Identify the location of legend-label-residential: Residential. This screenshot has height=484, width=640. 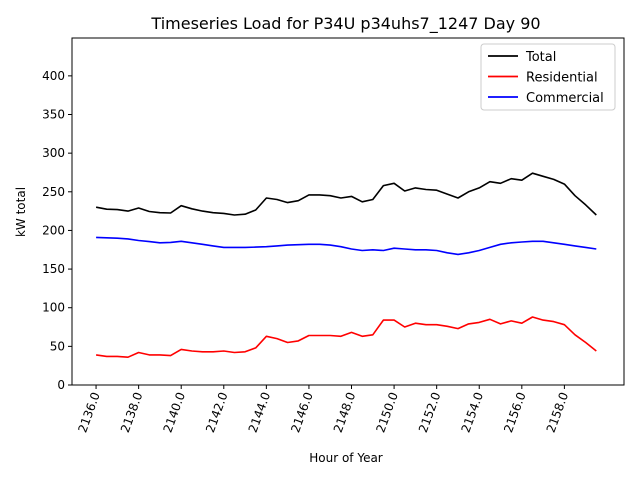
(562, 78).